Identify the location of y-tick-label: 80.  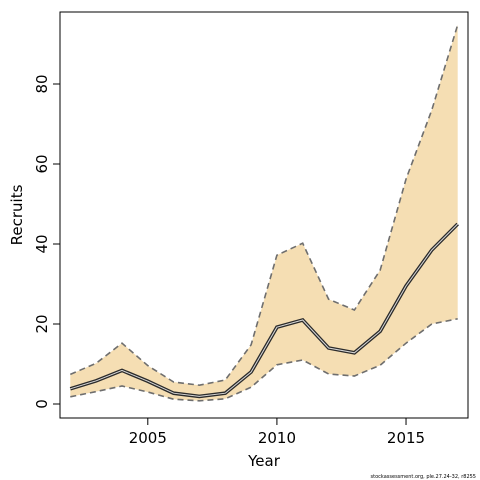
(42, 83).